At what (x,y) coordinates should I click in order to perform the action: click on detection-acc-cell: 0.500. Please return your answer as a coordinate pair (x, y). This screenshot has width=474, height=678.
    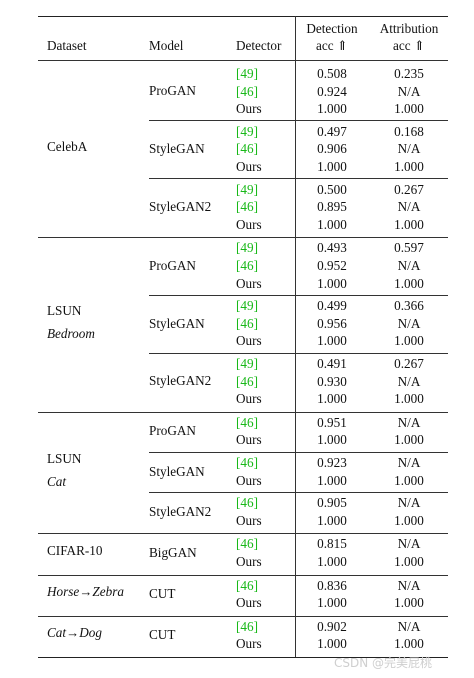
    Looking at the image, I should click on (332, 189).